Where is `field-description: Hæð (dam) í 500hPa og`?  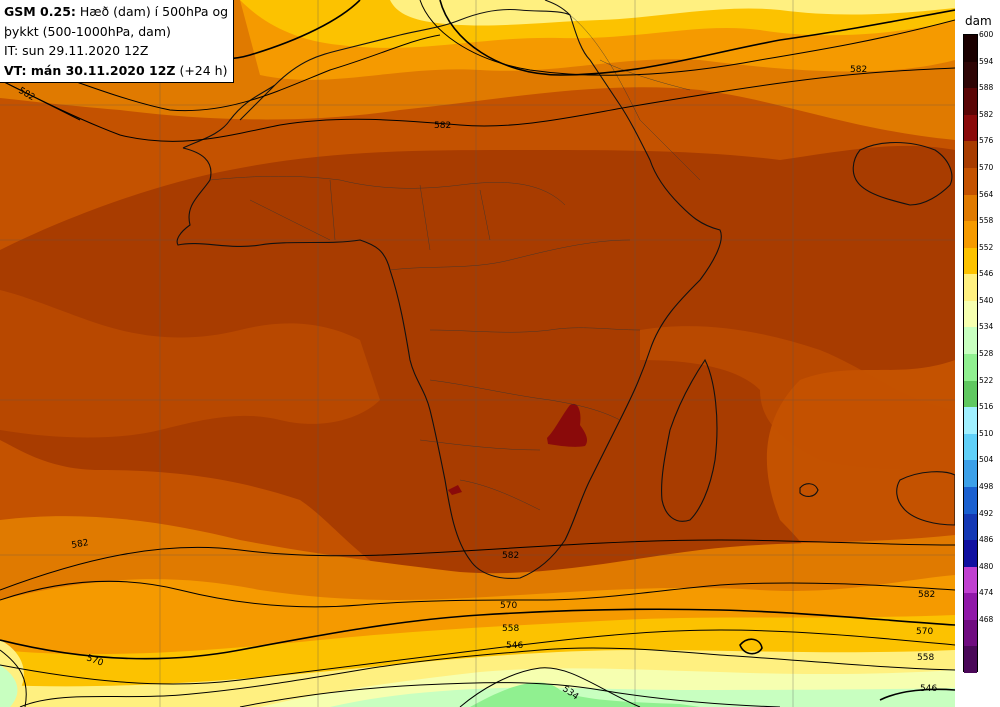 field-description: Hæð (dam) í 500hPa og is located at coordinates (152, 11).